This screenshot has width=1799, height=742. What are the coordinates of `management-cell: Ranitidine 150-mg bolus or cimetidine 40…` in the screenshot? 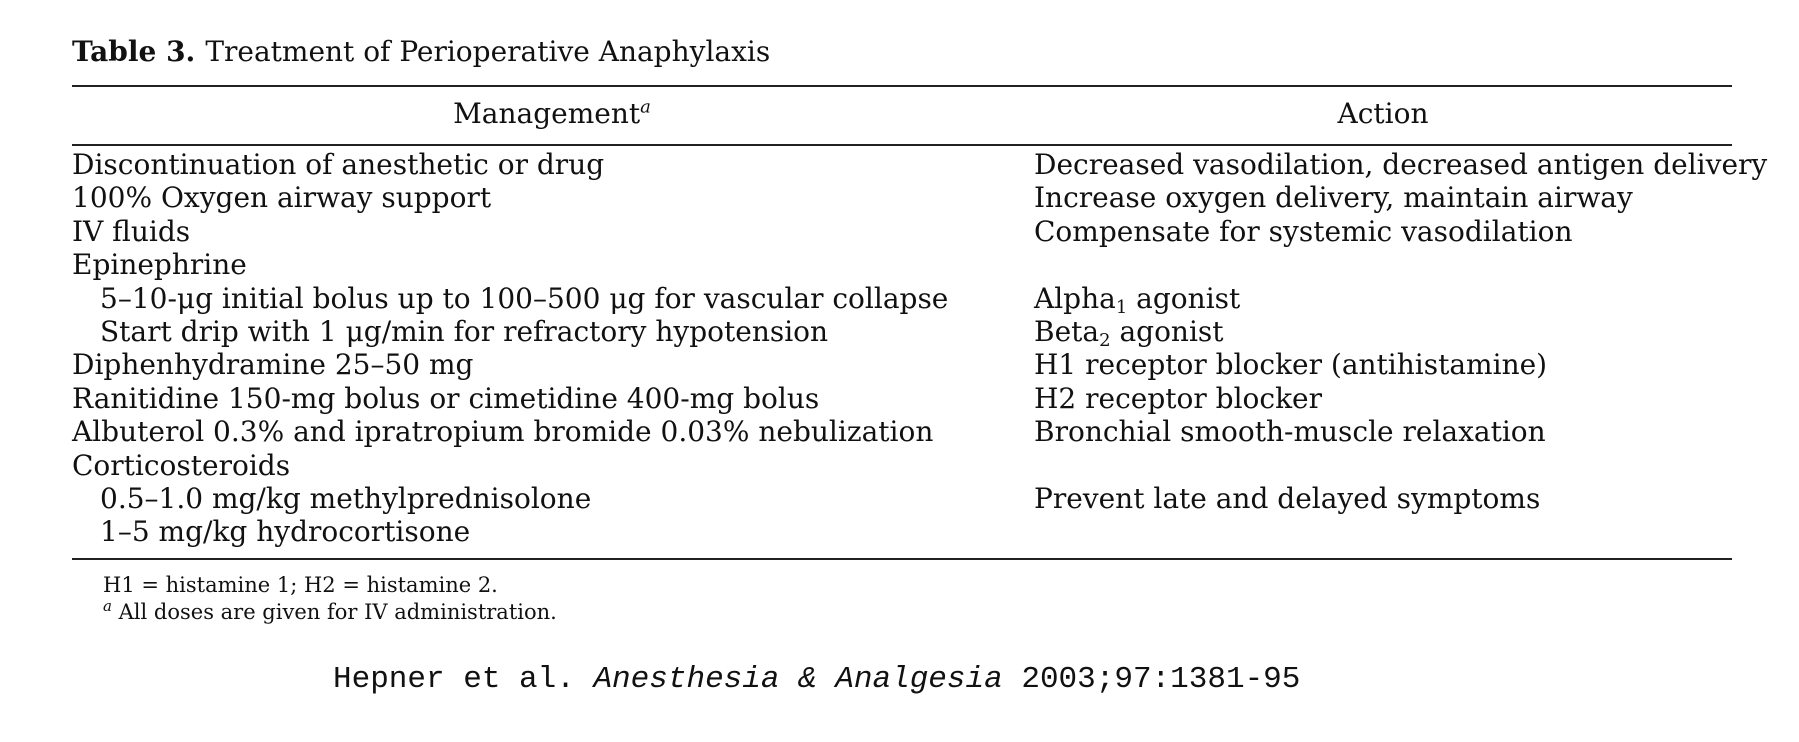 It's located at (446, 398).